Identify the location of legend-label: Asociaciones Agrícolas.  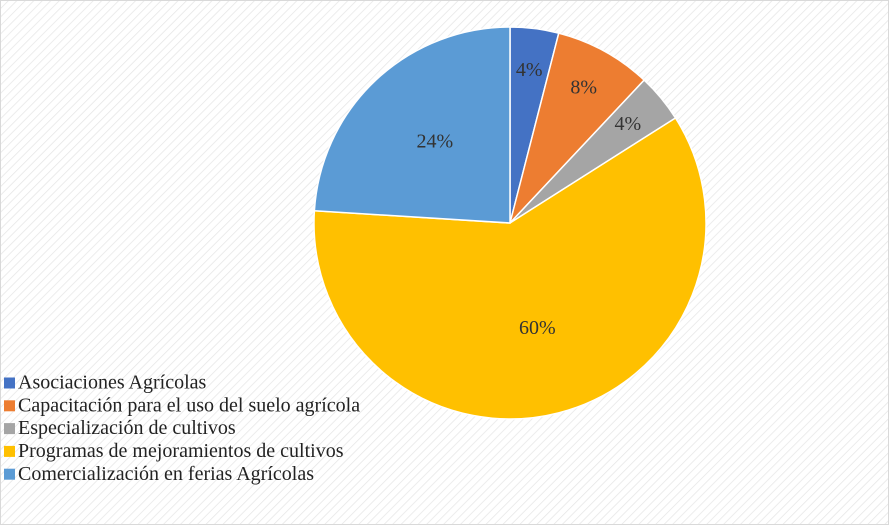
(112, 383).